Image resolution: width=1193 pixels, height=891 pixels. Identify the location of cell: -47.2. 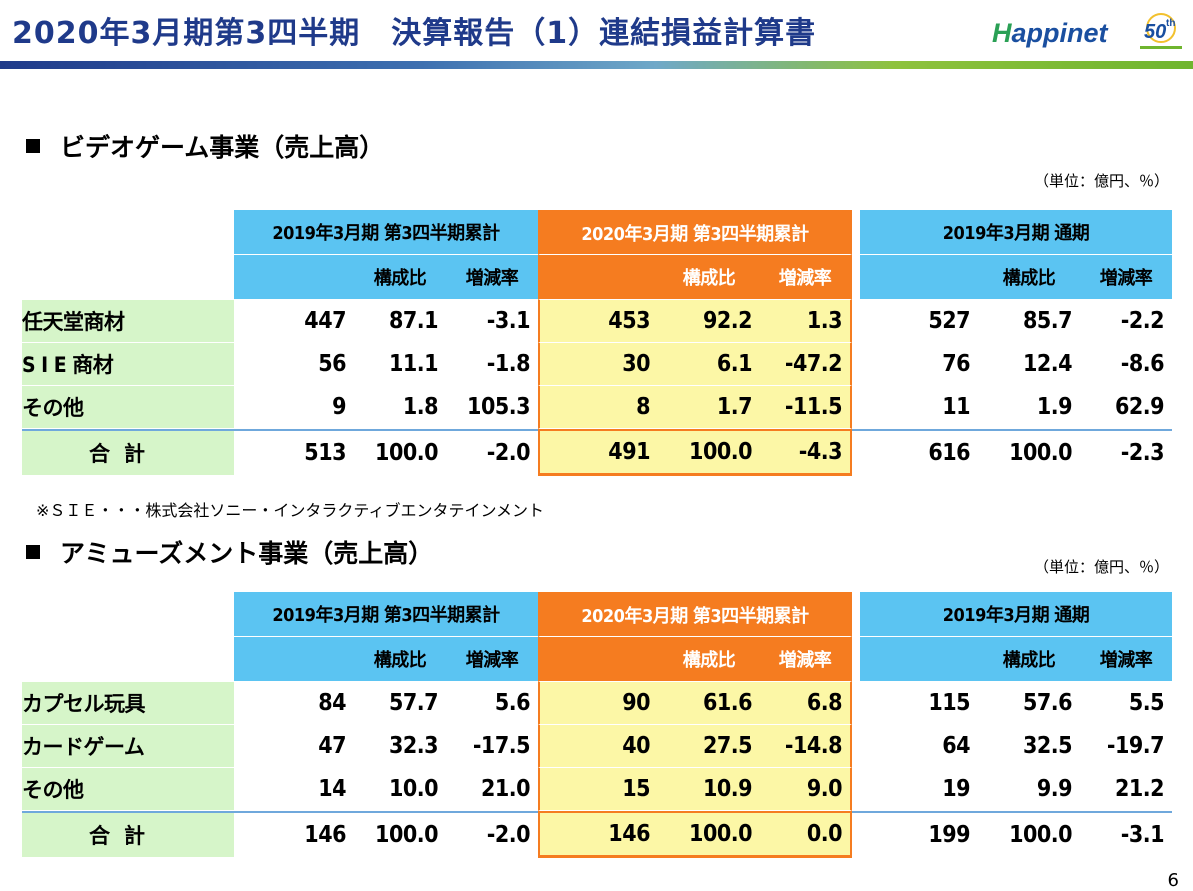
(806, 364).